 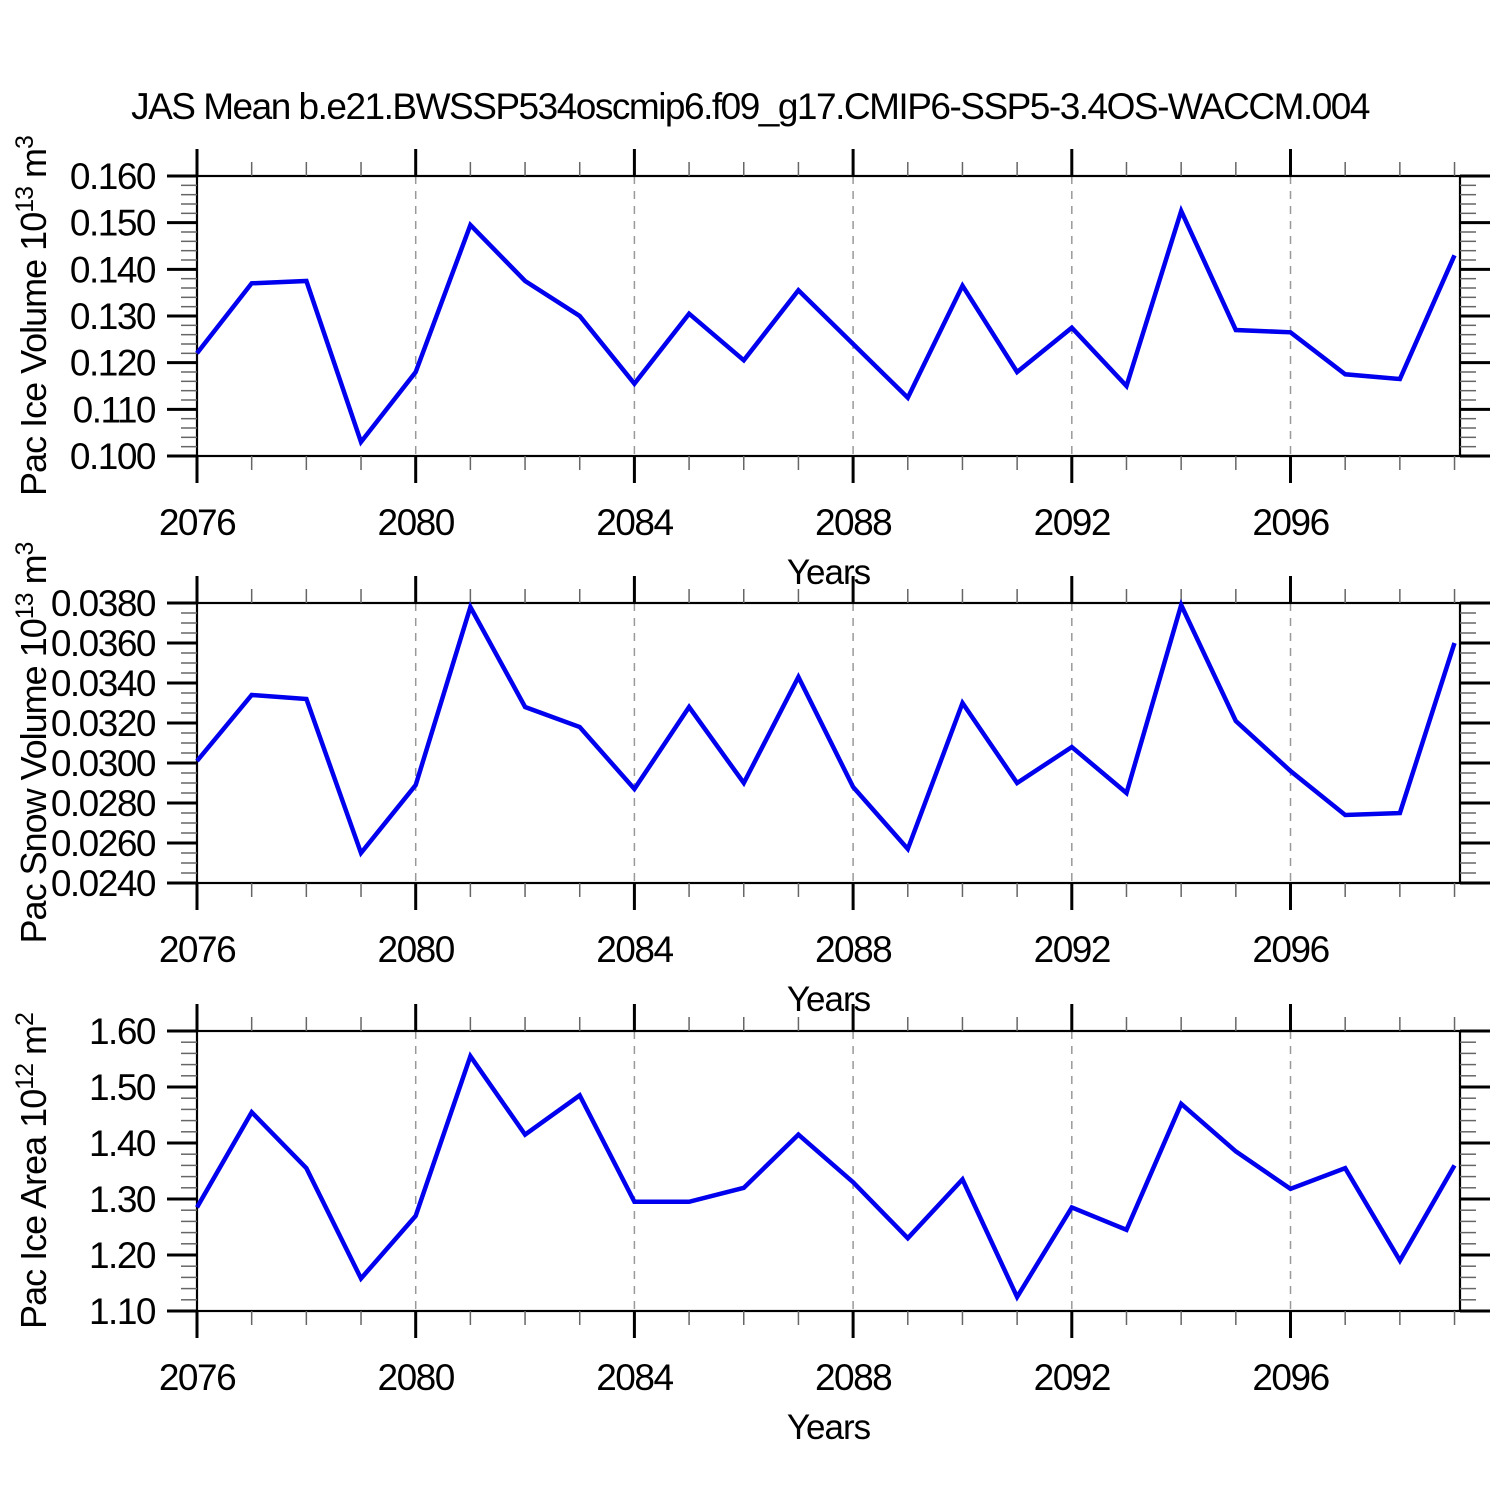 I want to click on y-tick-label: 0.0340, so click(x=103, y=683).